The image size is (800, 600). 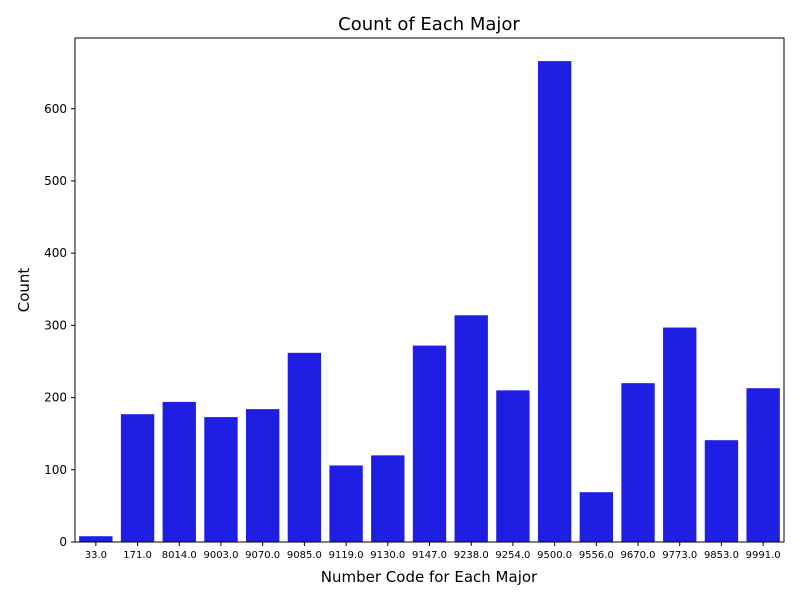 I want to click on bar-9500.0, so click(x=554, y=301).